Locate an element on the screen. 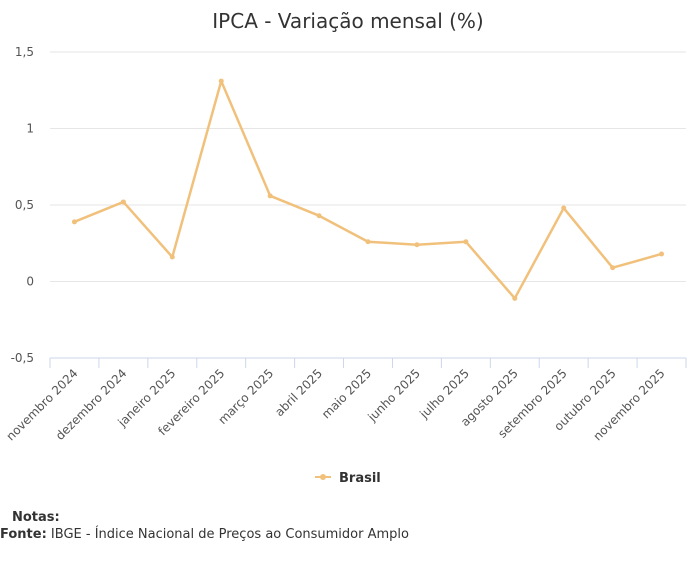  y-tick-label: 1,5 is located at coordinates (24, 52).